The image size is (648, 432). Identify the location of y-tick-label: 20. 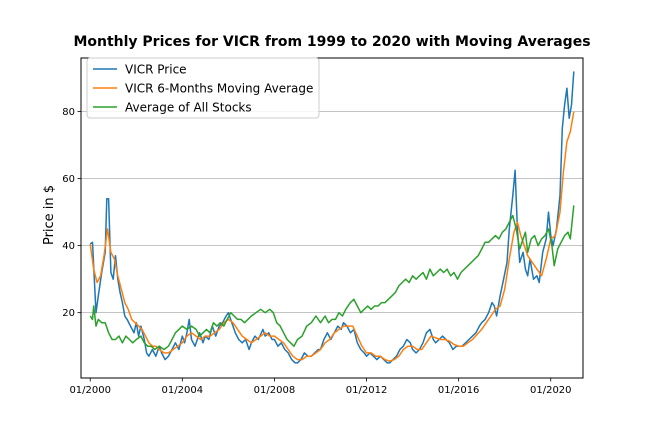
(68, 313).